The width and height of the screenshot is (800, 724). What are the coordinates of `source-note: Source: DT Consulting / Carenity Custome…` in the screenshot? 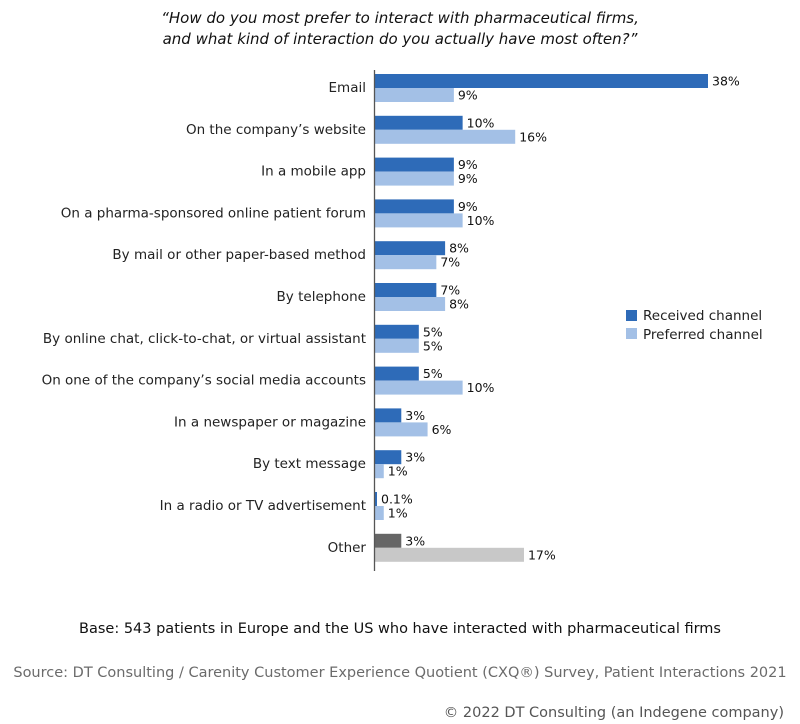 It's located at (400, 673).